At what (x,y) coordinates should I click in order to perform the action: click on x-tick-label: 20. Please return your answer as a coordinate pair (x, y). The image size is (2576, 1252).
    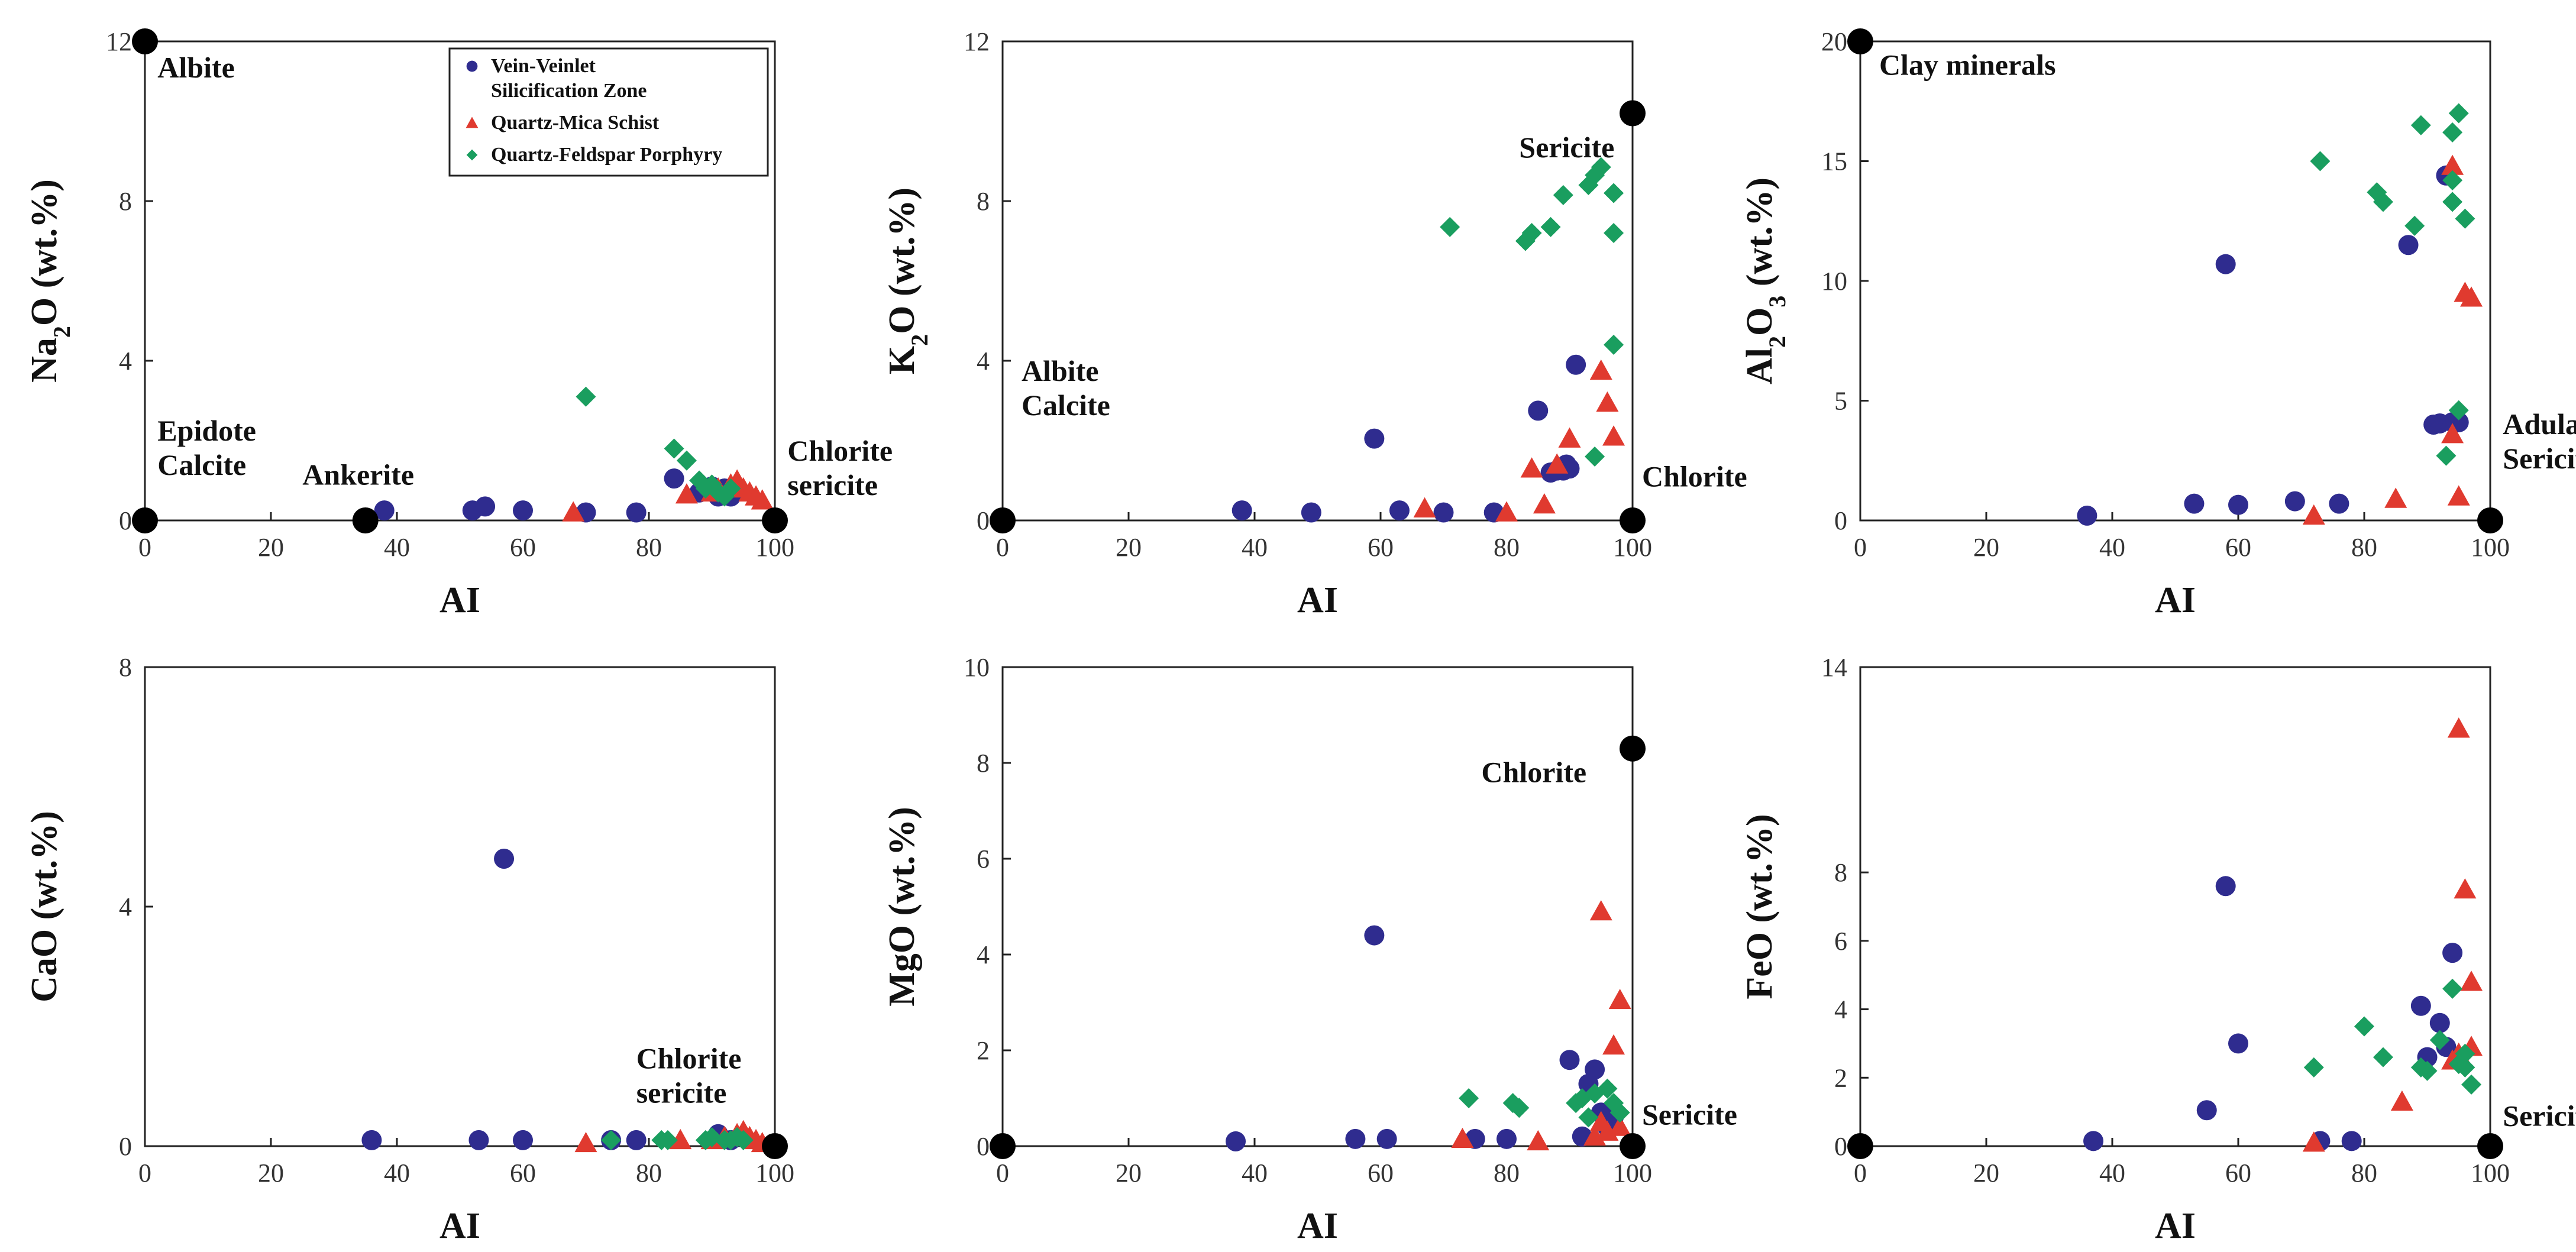
    Looking at the image, I should click on (1986, 1173).